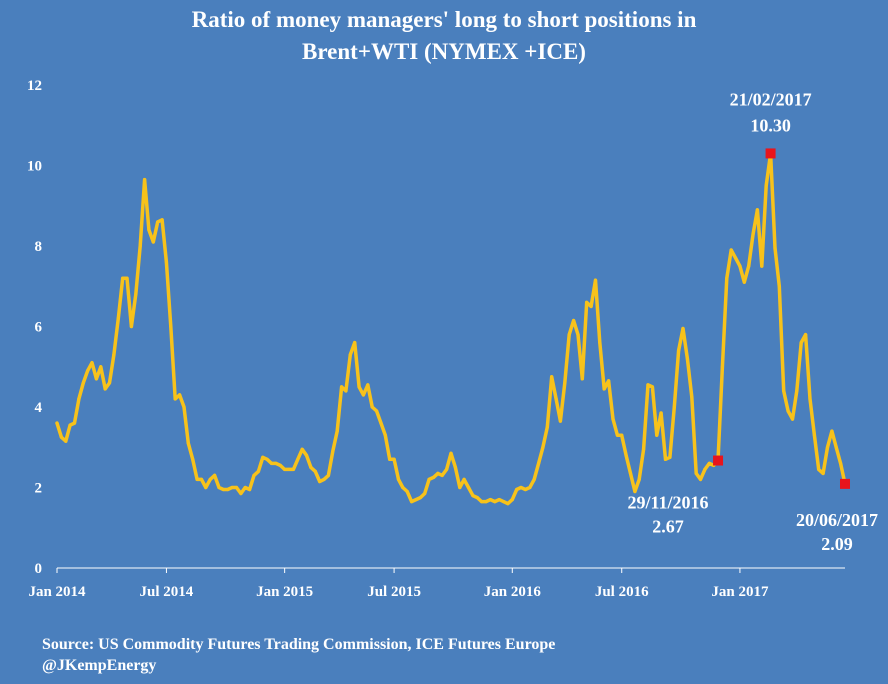 The image size is (888, 684). I want to click on x-tick-label: Jul 2015, so click(394, 592).